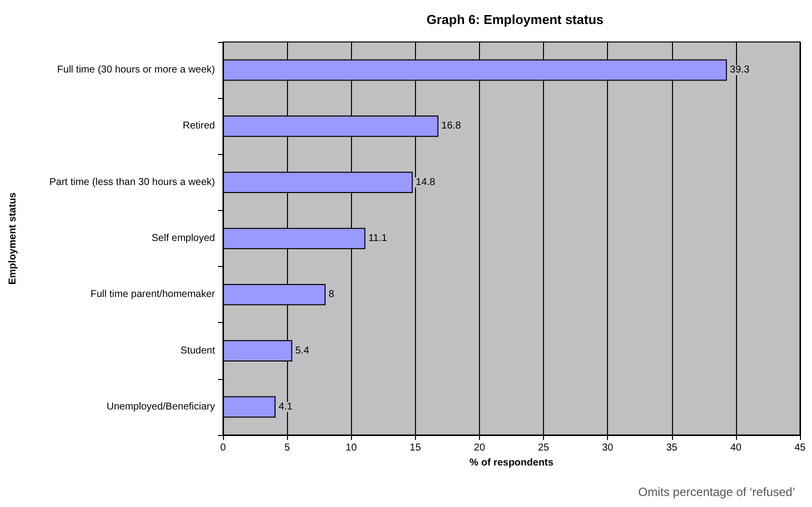 Image resolution: width=812 pixels, height=507 pixels. Describe the element at coordinates (287, 448) in the screenshot. I see `x-tick-label: 5` at that location.